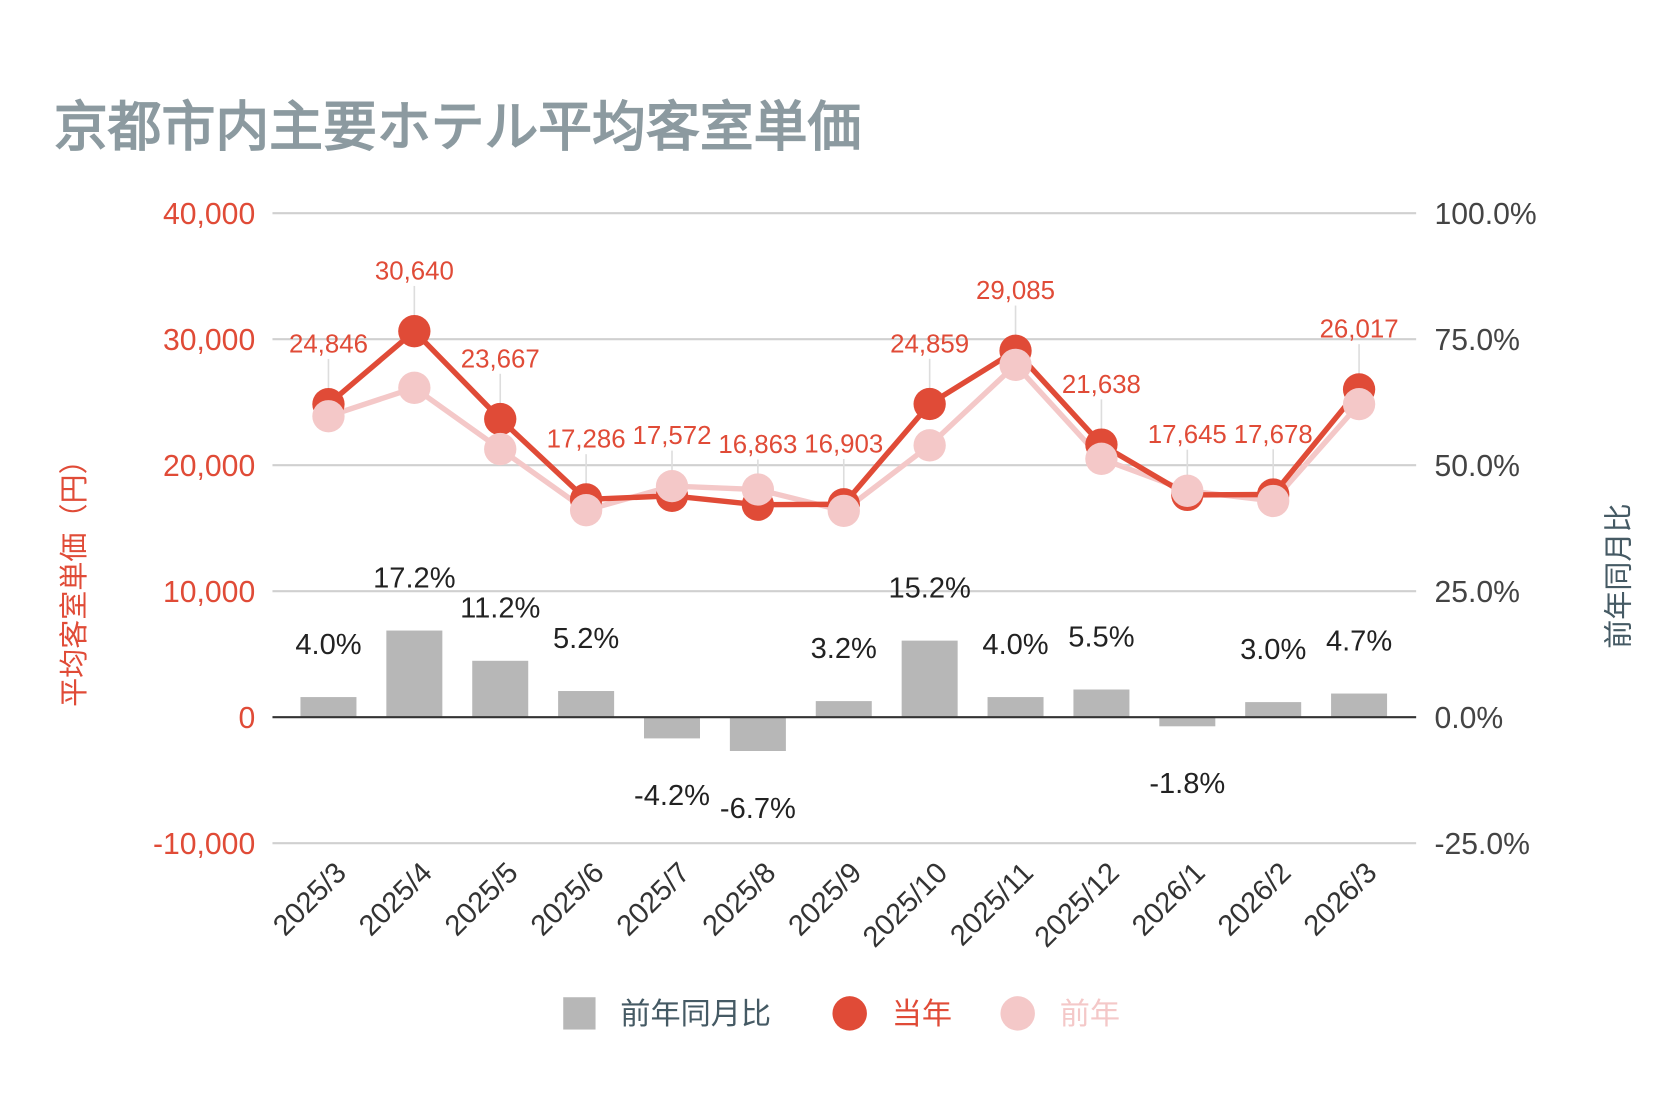 Image resolution: width=1680 pixels, height=1120 pixels. What do you see at coordinates (500, 359) in the screenshot?
I see `line-data-label: 23,667` at bounding box center [500, 359].